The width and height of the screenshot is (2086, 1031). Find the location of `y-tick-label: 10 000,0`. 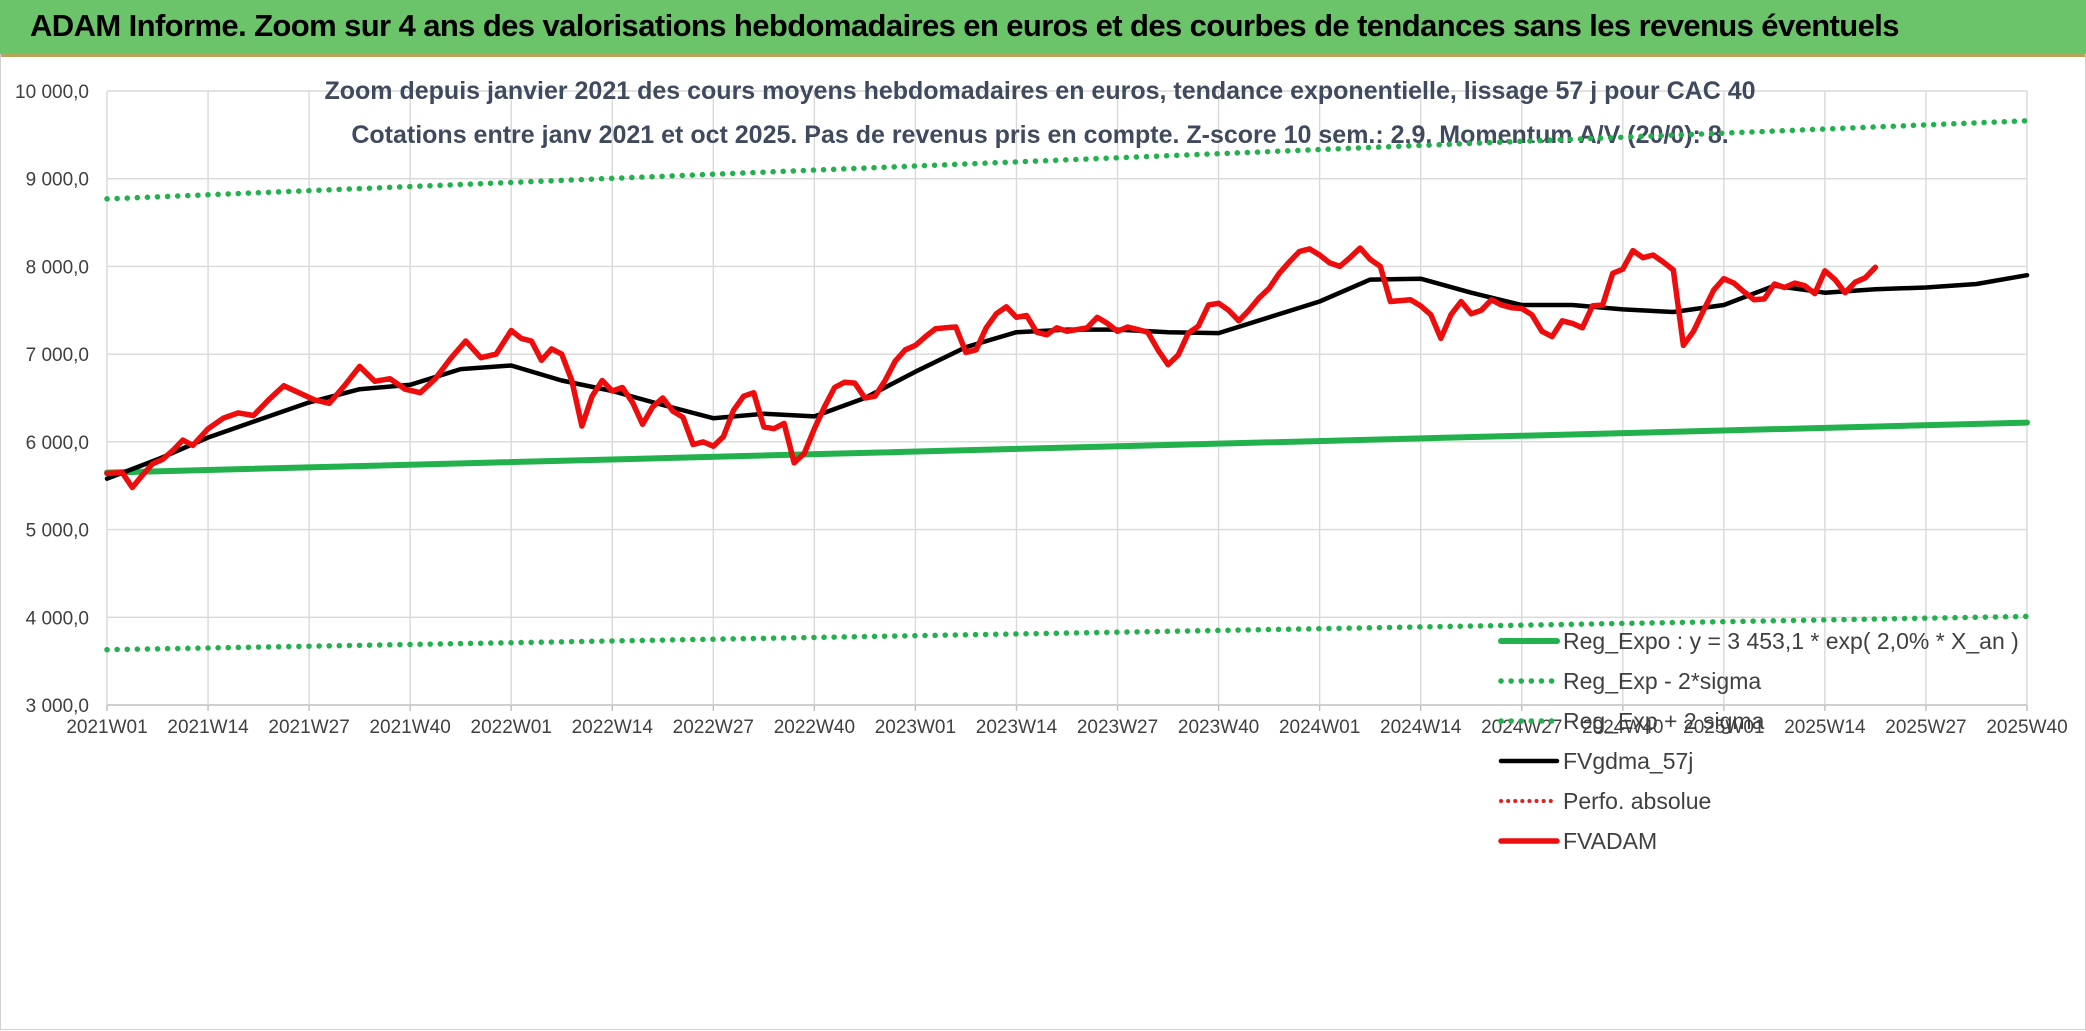

y-tick-label: 10 000,0 is located at coordinates (52, 92).